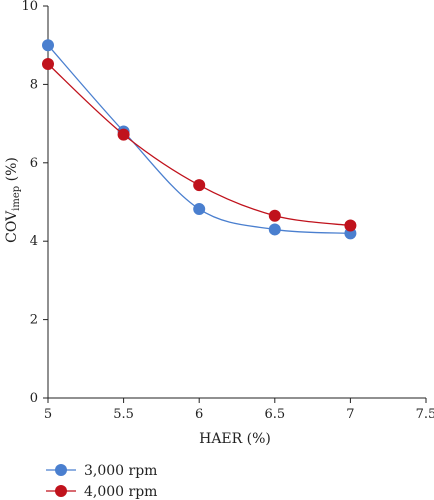 The image size is (434, 500). Describe the element at coordinates (120, 471) in the screenshot. I see `legend-label: 3,000 rpm` at that location.